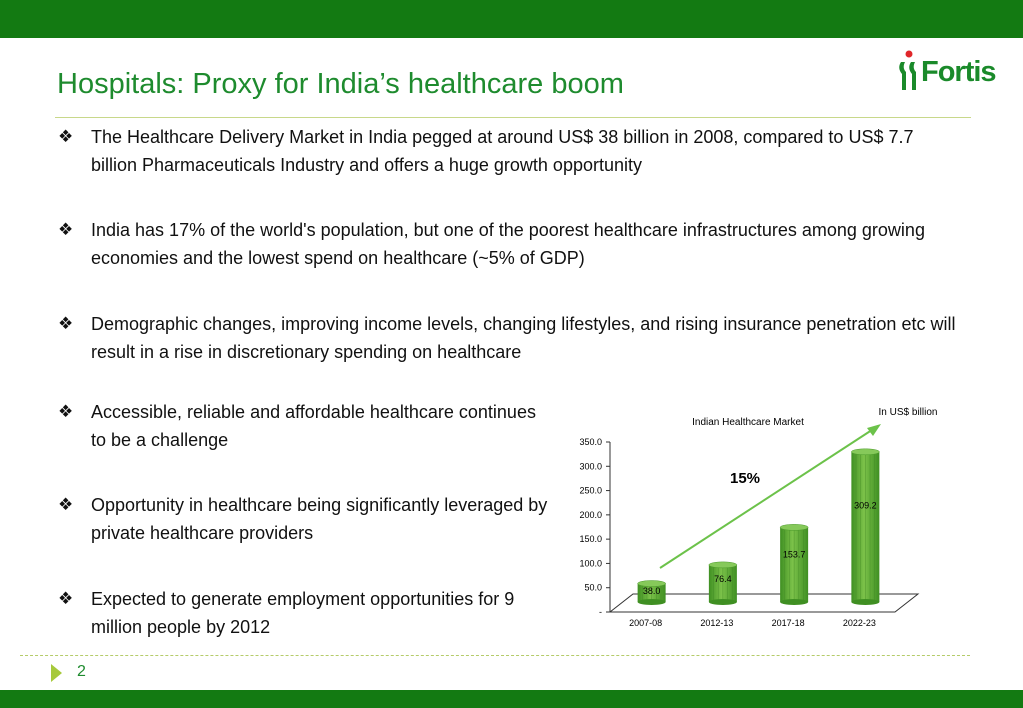  Describe the element at coordinates (723, 579) in the screenshot. I see `bar-data-label: 76.4` at that location.